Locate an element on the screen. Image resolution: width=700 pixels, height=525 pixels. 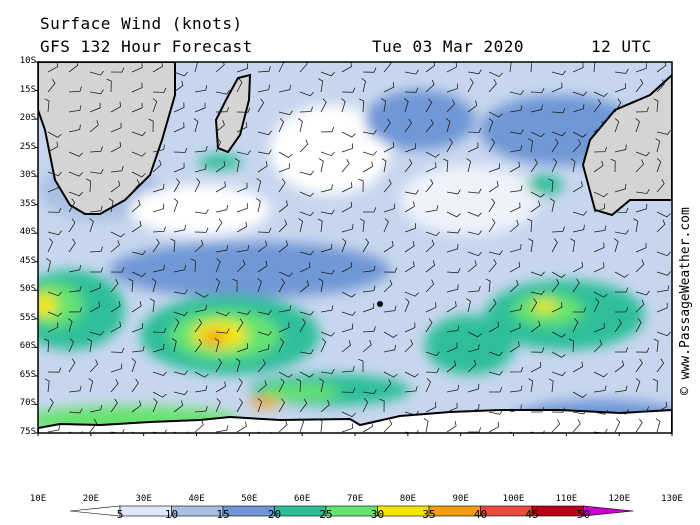
colorbar-label: 20 is located at coordinates (274, 514).